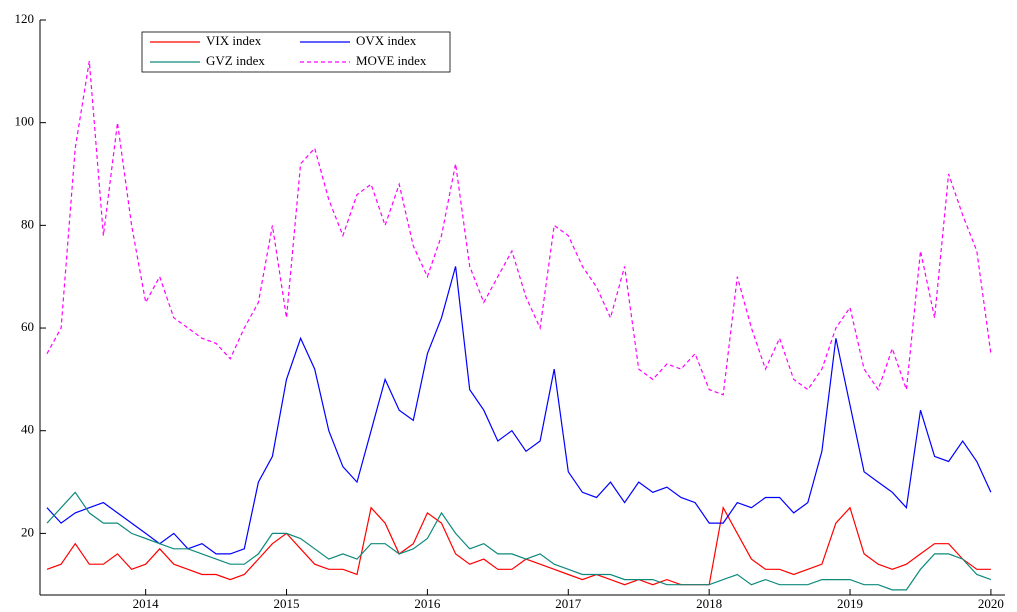 The image size is (1017, 612). What do you see at coordinates (235, 60) in the screenshot?
I see `legend-label: GVZ index` at bounding box center [235, 60].